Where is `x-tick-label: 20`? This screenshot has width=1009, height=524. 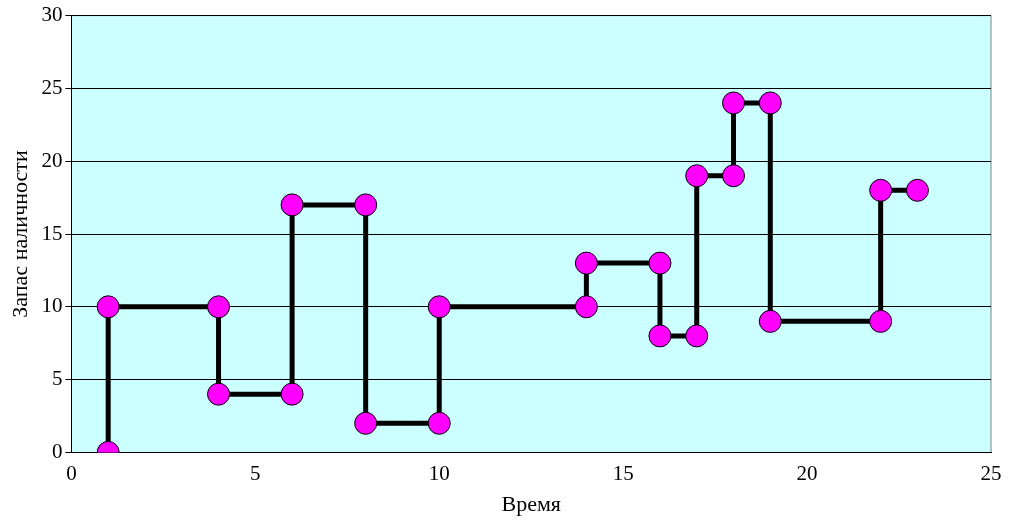
x-tick-label: 20 is located at coordinates (807, 472).